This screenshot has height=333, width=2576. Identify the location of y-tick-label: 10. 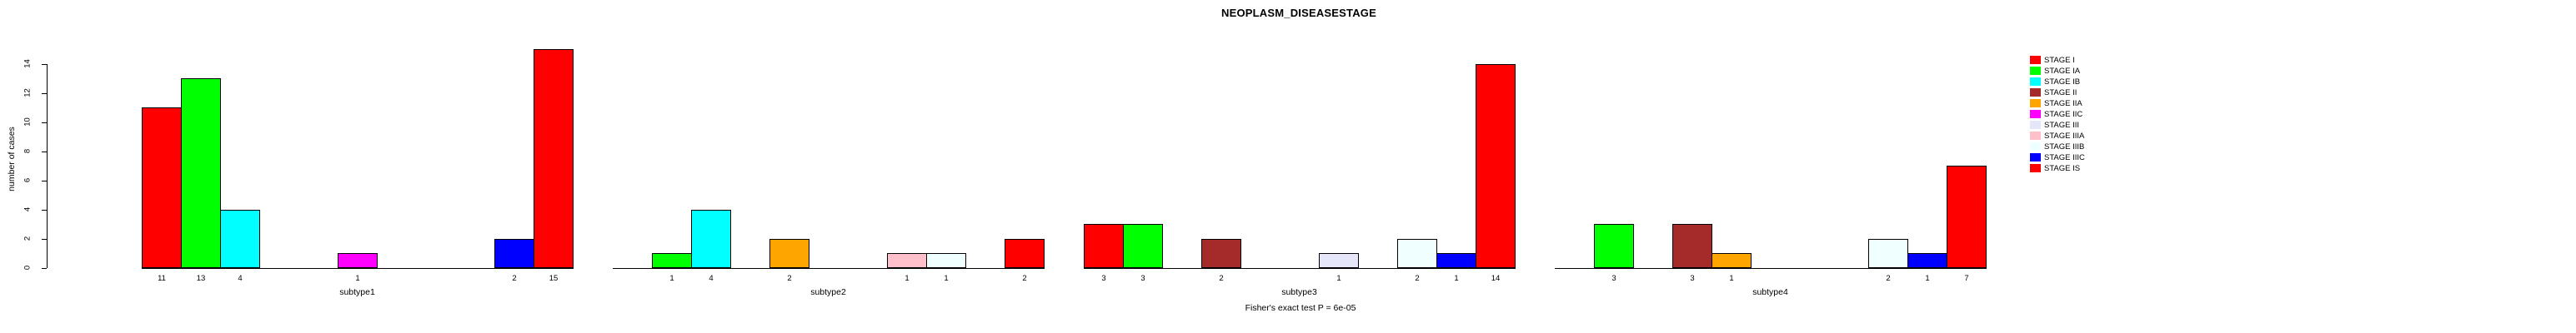
(28, 122).